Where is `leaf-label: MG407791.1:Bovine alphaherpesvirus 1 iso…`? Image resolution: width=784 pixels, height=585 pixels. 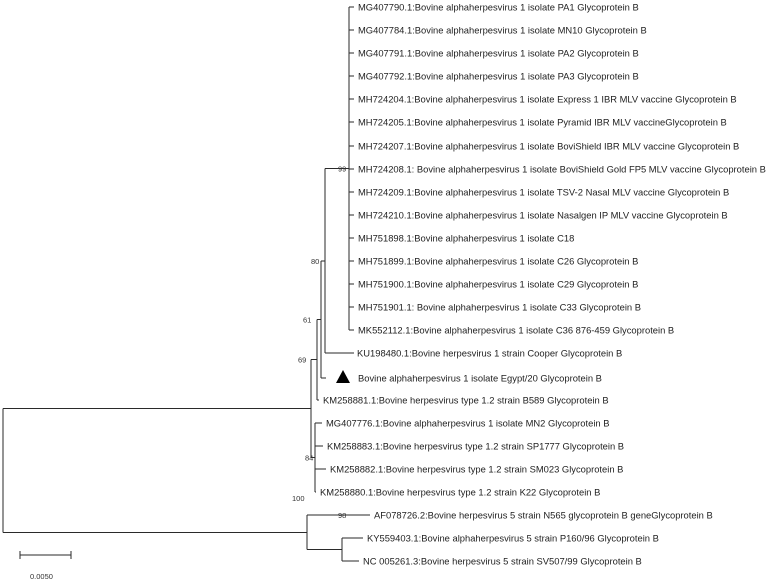 leaf-label: MG407791.1:Bovine alphaherpesvirus 1 iso… is located at coordinates (498, 53).